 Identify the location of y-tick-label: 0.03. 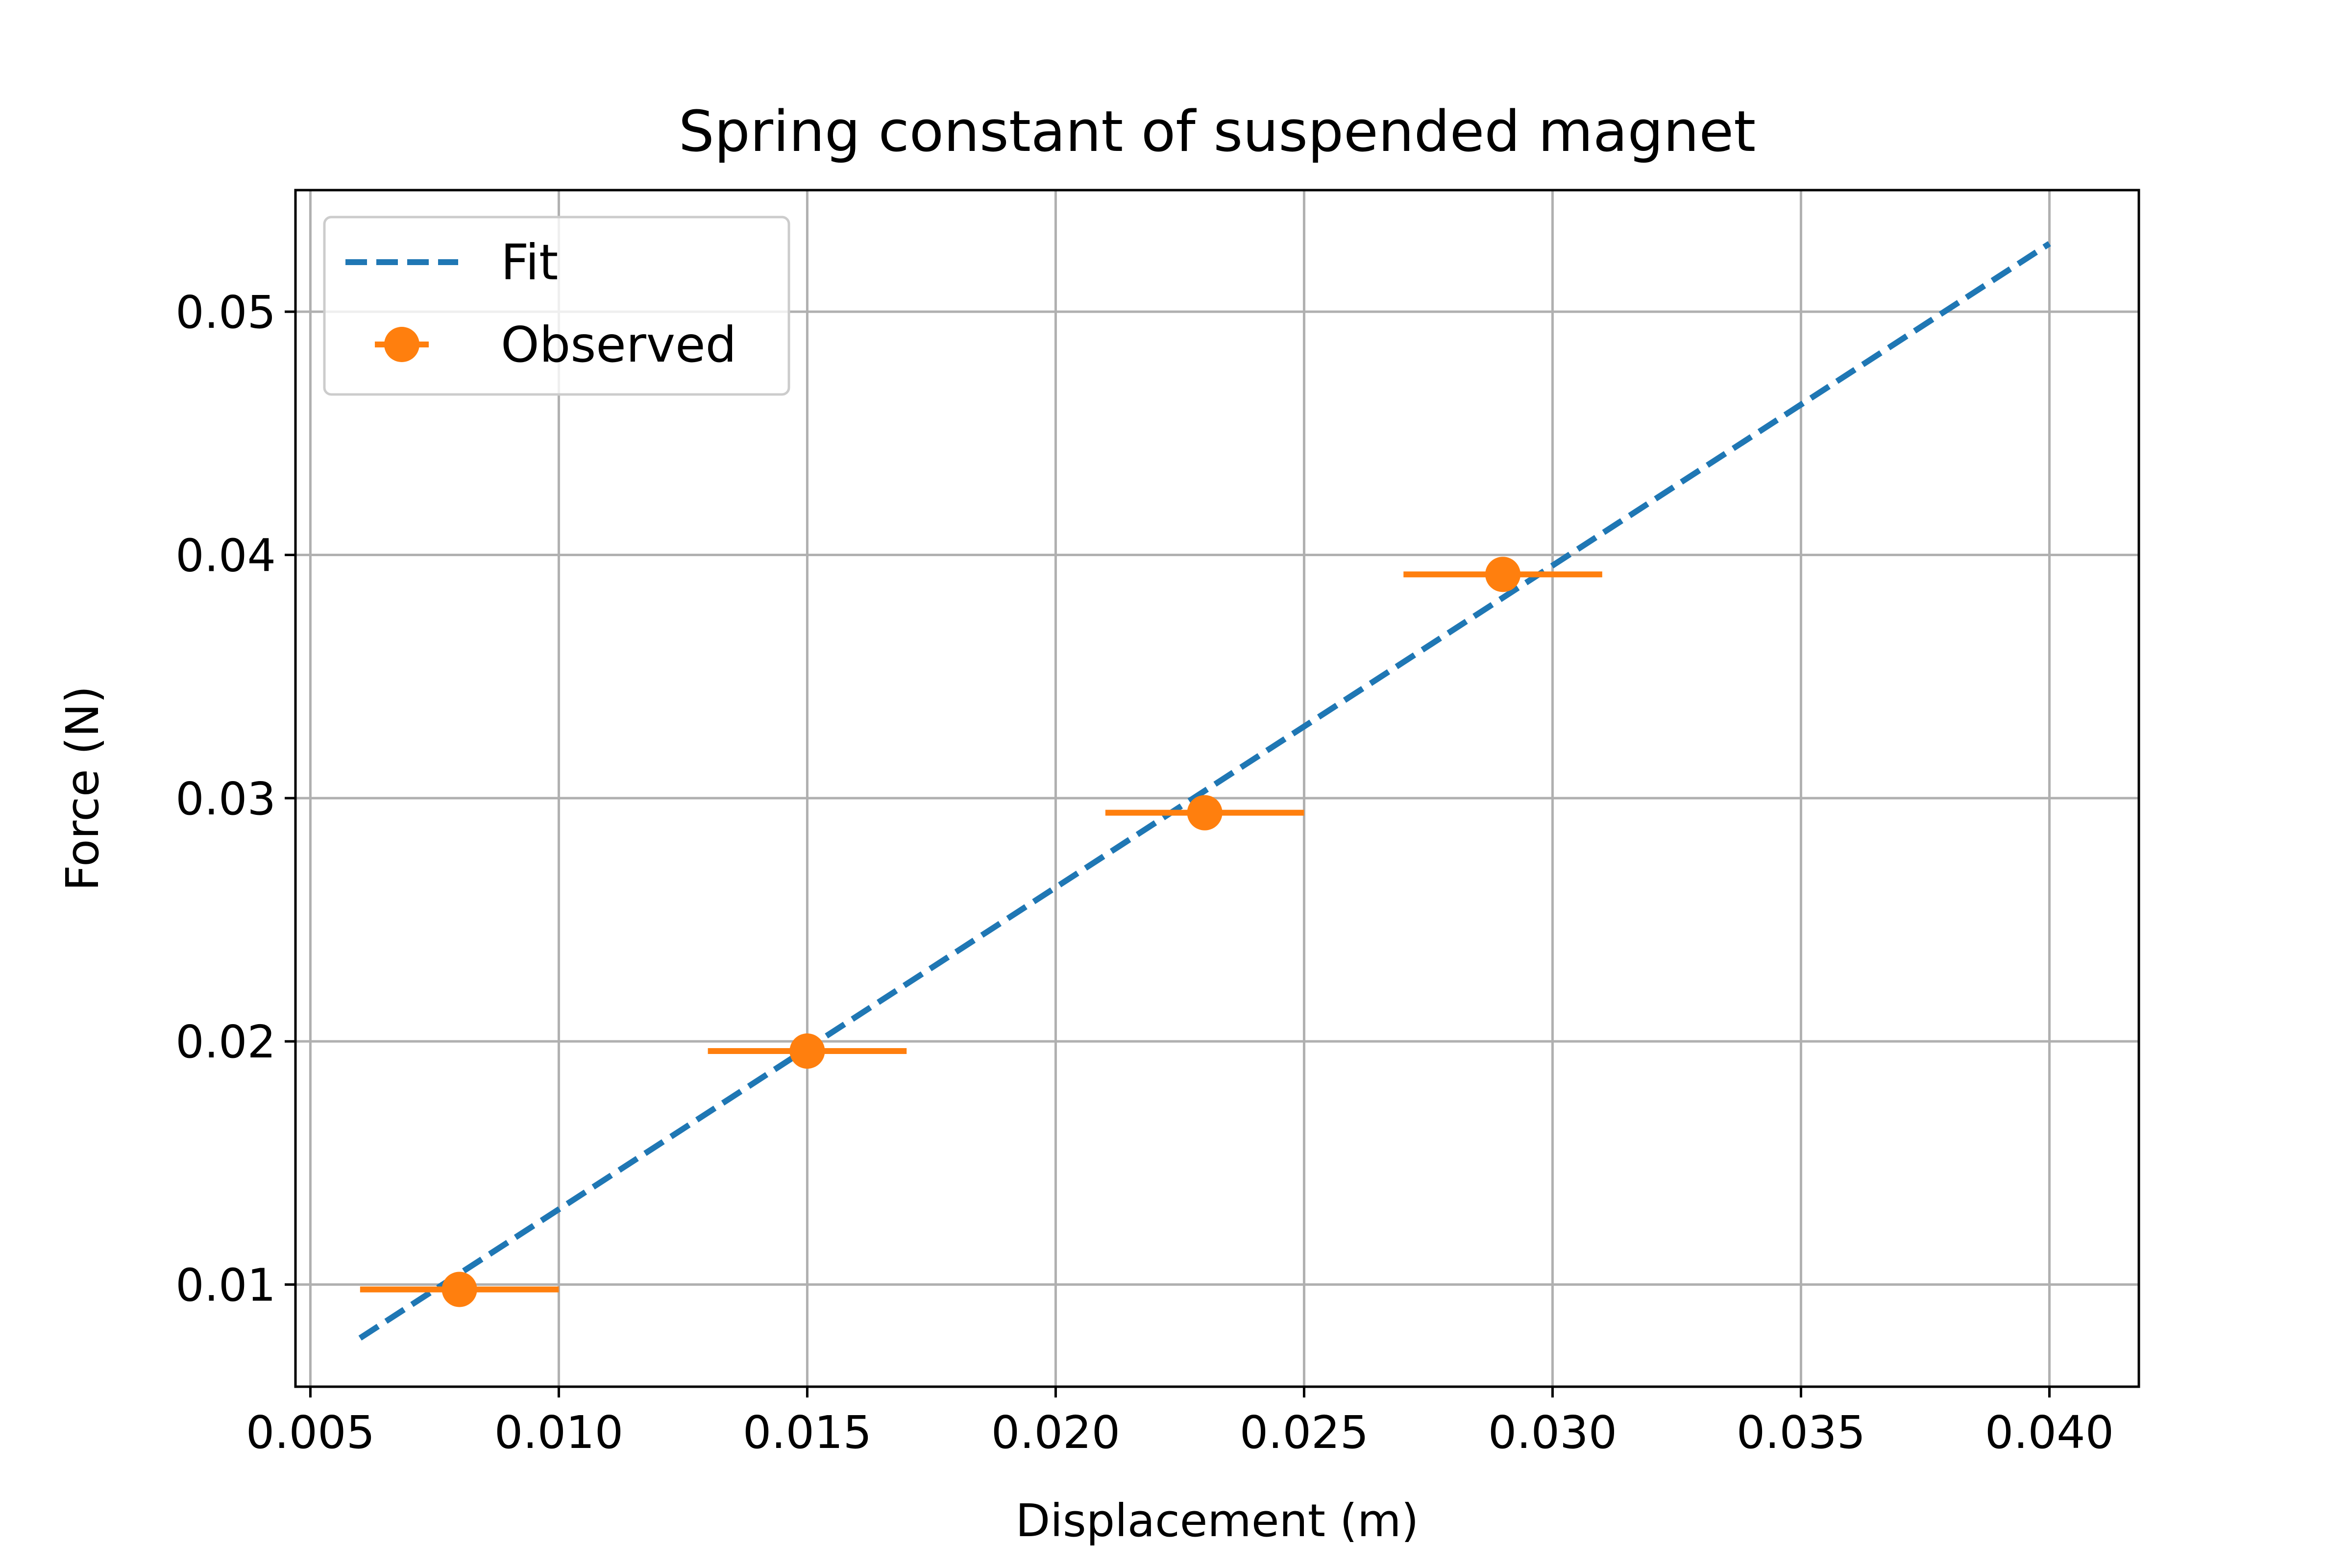
(225, 799).